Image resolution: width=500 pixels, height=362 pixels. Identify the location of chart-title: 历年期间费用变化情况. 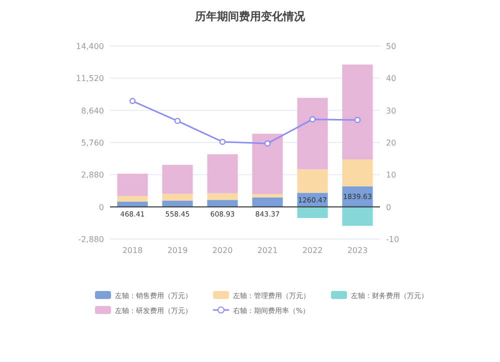
(250, 16).